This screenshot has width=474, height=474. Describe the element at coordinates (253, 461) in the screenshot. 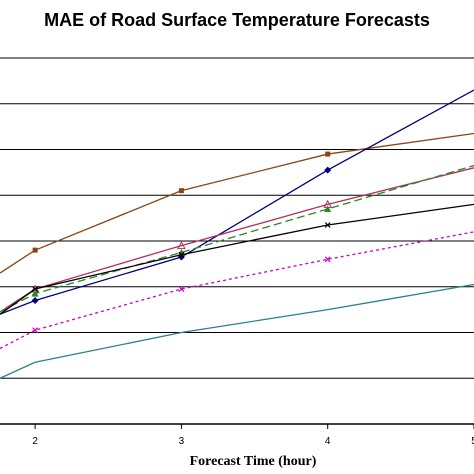

I see `x-axis-label: Forecast Time (hour)` at that location.